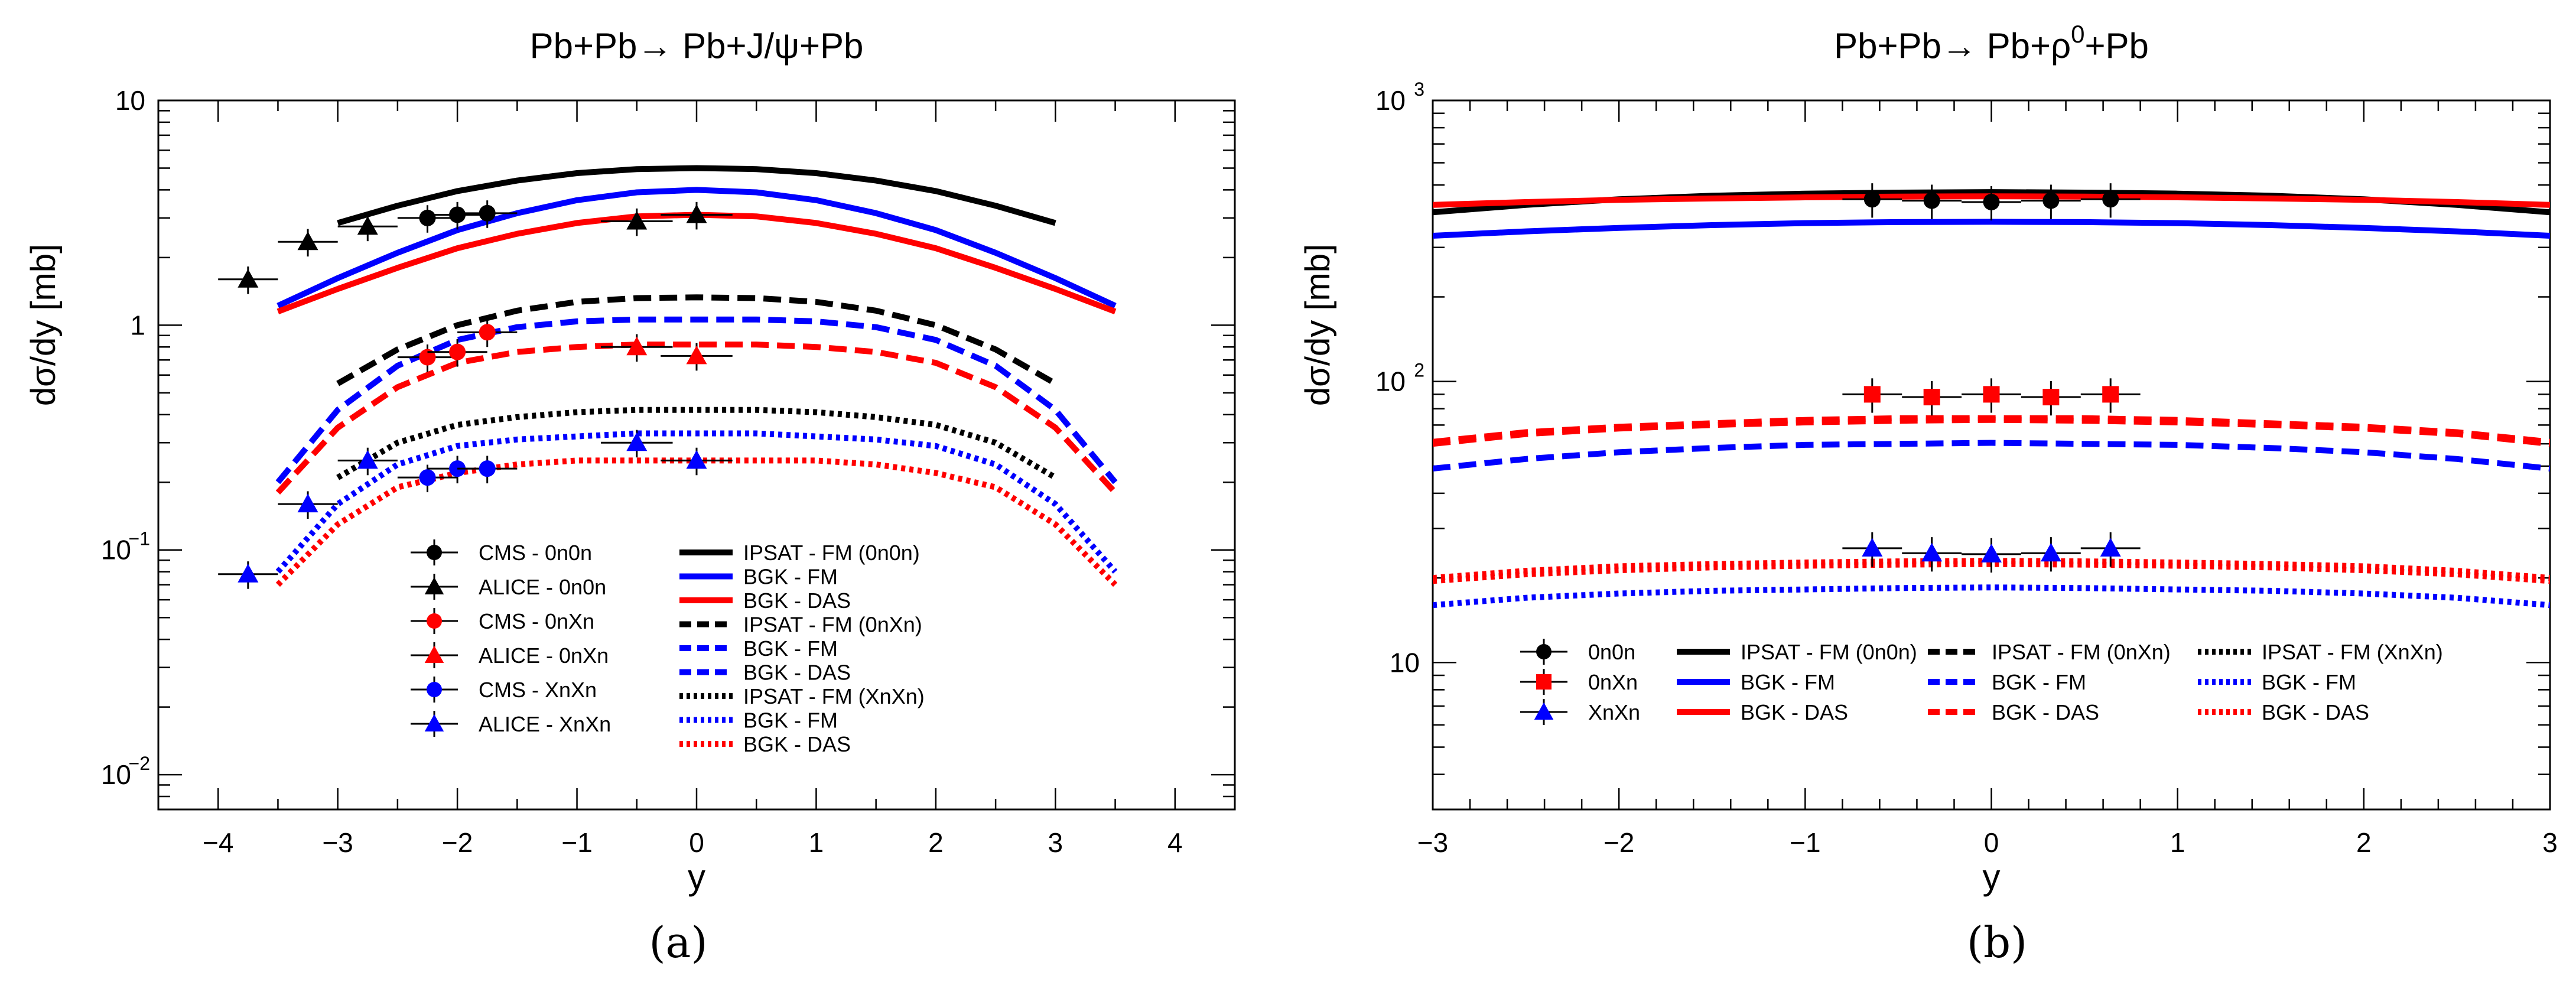  What do you see at coordinates (678, 942) in the screenshot?
I see `caption-a: (a)` at bounding box center [678, 942].